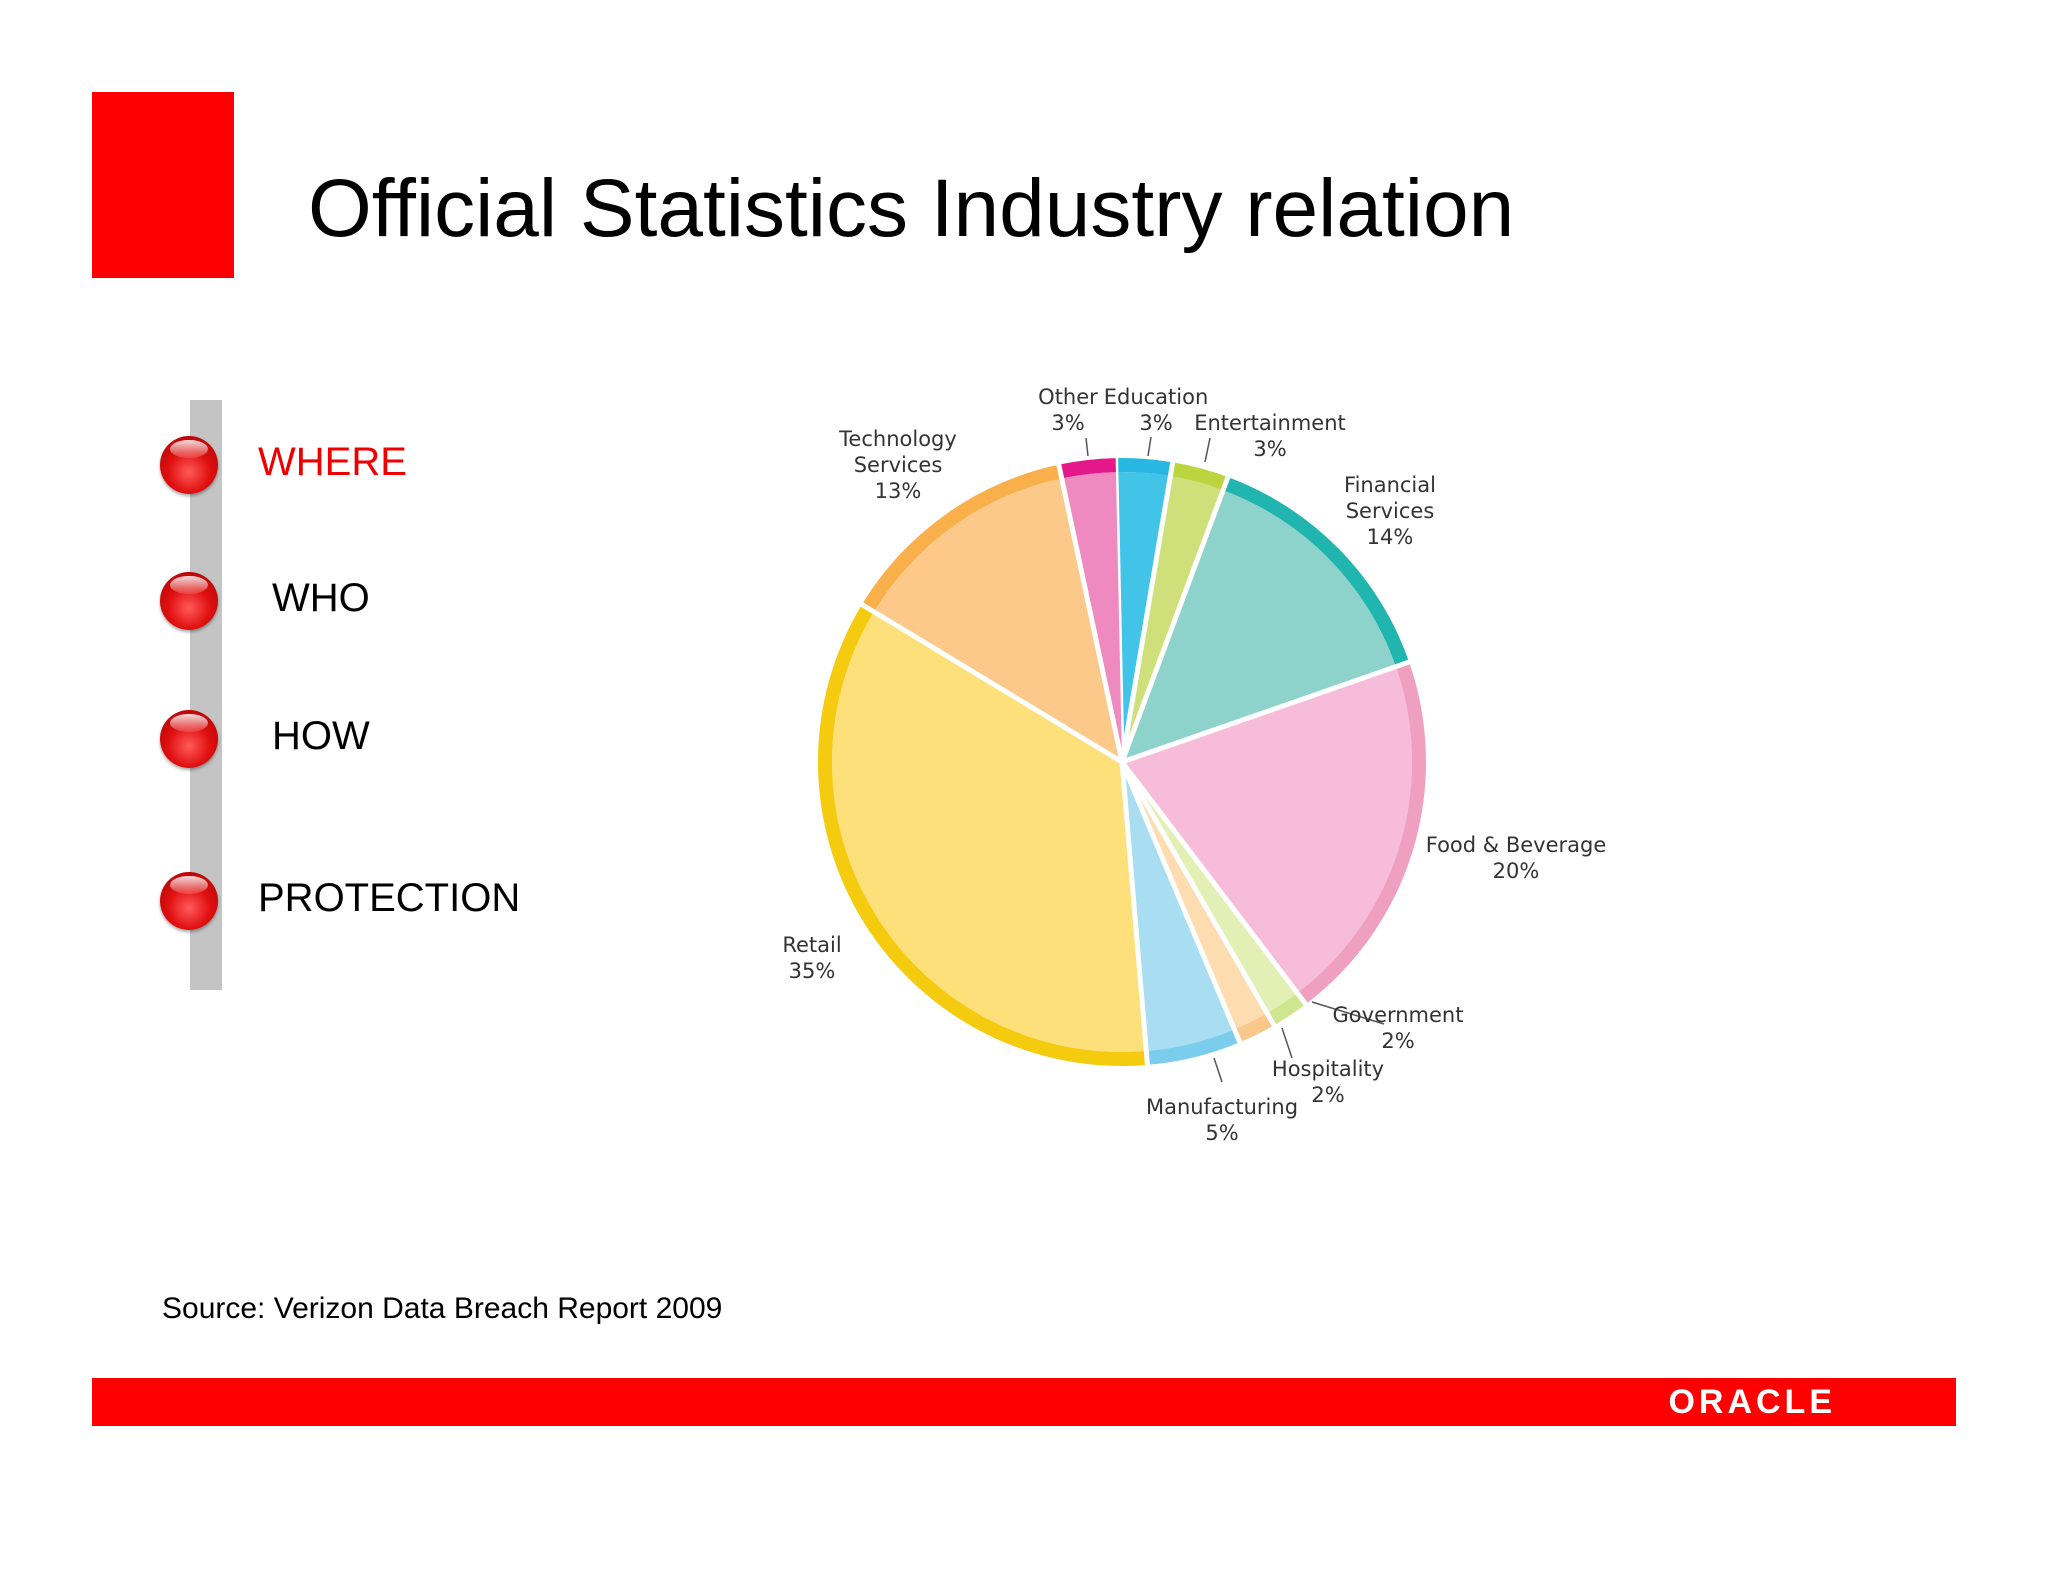 The width and height of the screenshot is (2048, 1582). Describe the element at coordinates (811, 958) in the screenshot. I see `pie-label-retail: Retail 35%` at that location.